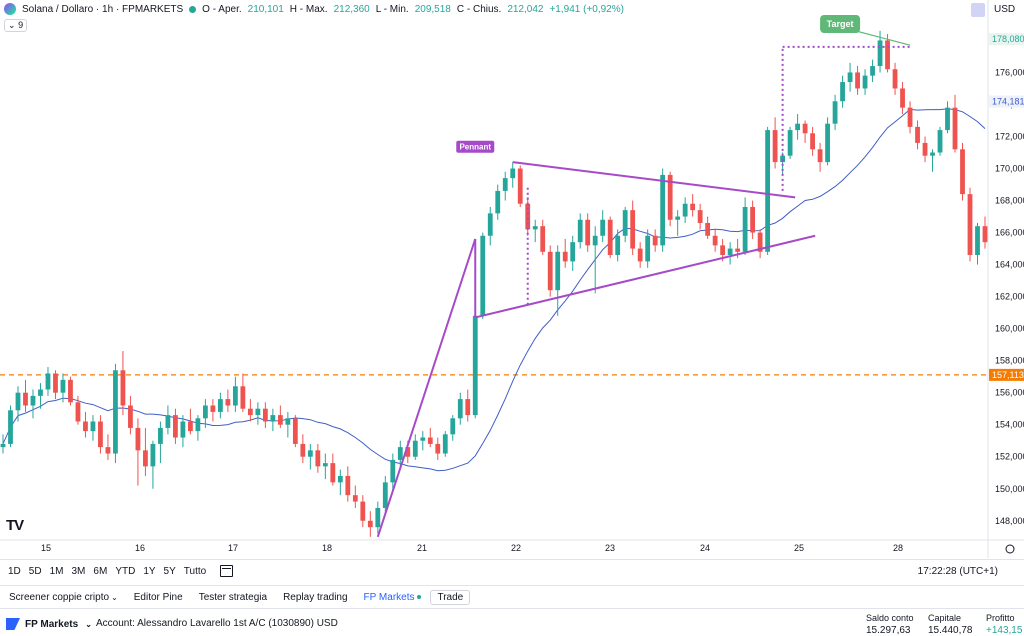 This screenshot has width=1024, height=636. Describe the element at coordinates (840, 24) in the screenshot. I see `target-label-box` at that location.